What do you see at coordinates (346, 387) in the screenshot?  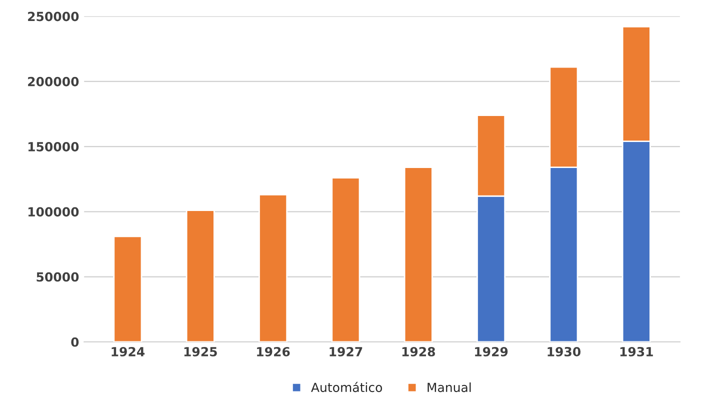 I see `legend-label: Automático` at bounding box center [346, 387].